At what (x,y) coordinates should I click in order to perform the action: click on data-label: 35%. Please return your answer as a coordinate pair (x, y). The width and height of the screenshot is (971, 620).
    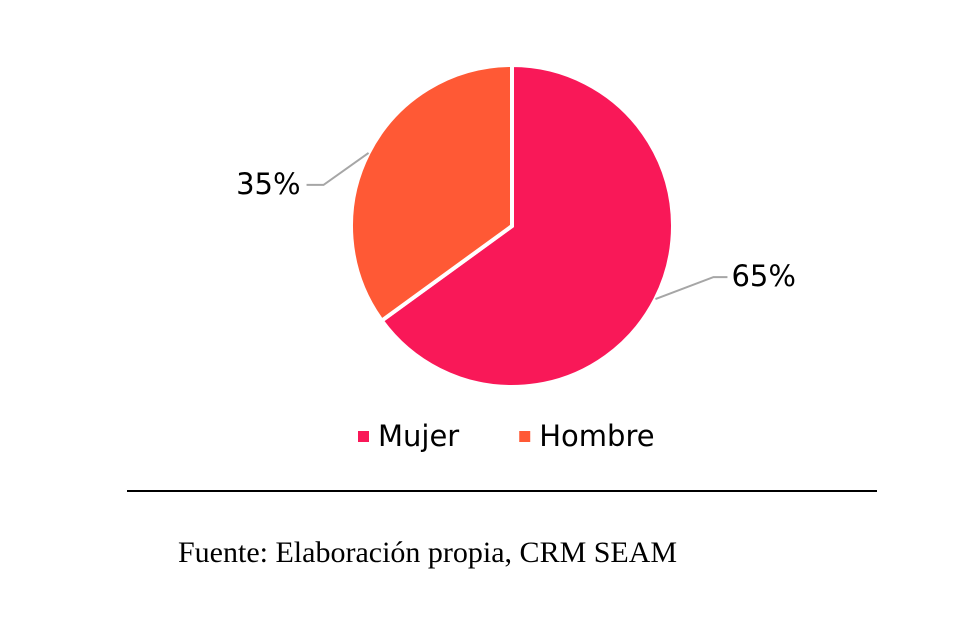
    Looking at the image, I should click on (268, 184).